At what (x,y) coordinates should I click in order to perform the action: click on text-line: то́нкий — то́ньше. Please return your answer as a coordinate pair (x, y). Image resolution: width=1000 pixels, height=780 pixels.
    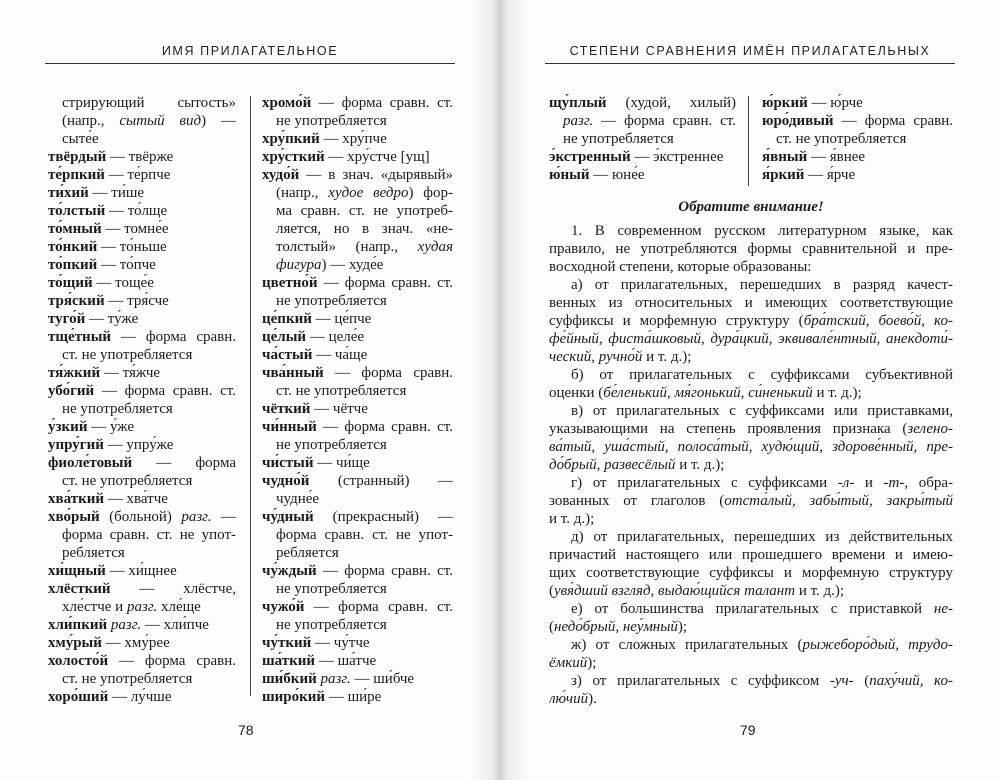
    Looking at the image, I should click on (142, 247).